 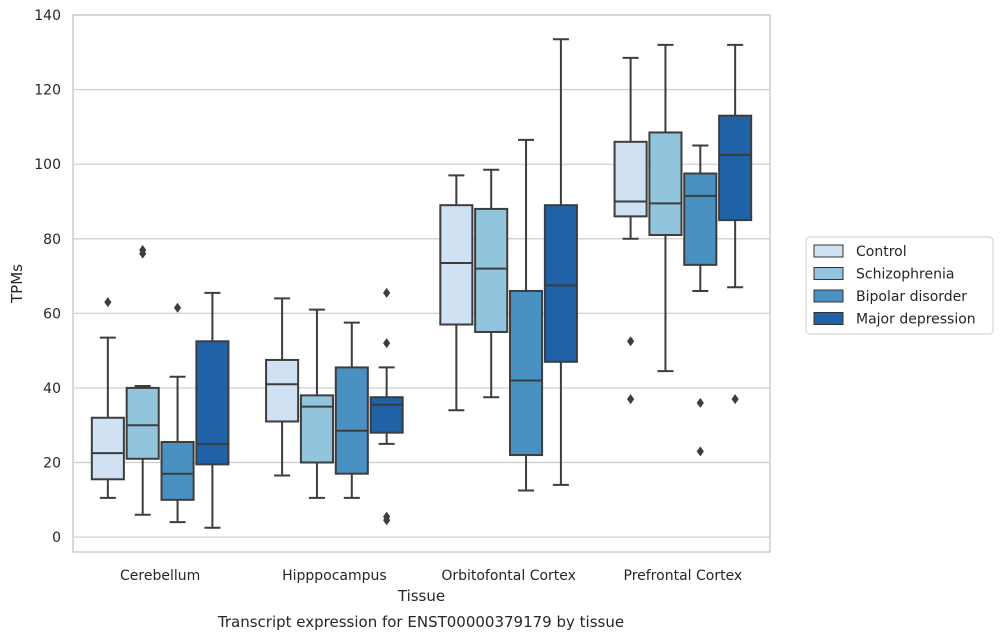 I want to click on y-tick-label: 100, so click(x=47, y=165).